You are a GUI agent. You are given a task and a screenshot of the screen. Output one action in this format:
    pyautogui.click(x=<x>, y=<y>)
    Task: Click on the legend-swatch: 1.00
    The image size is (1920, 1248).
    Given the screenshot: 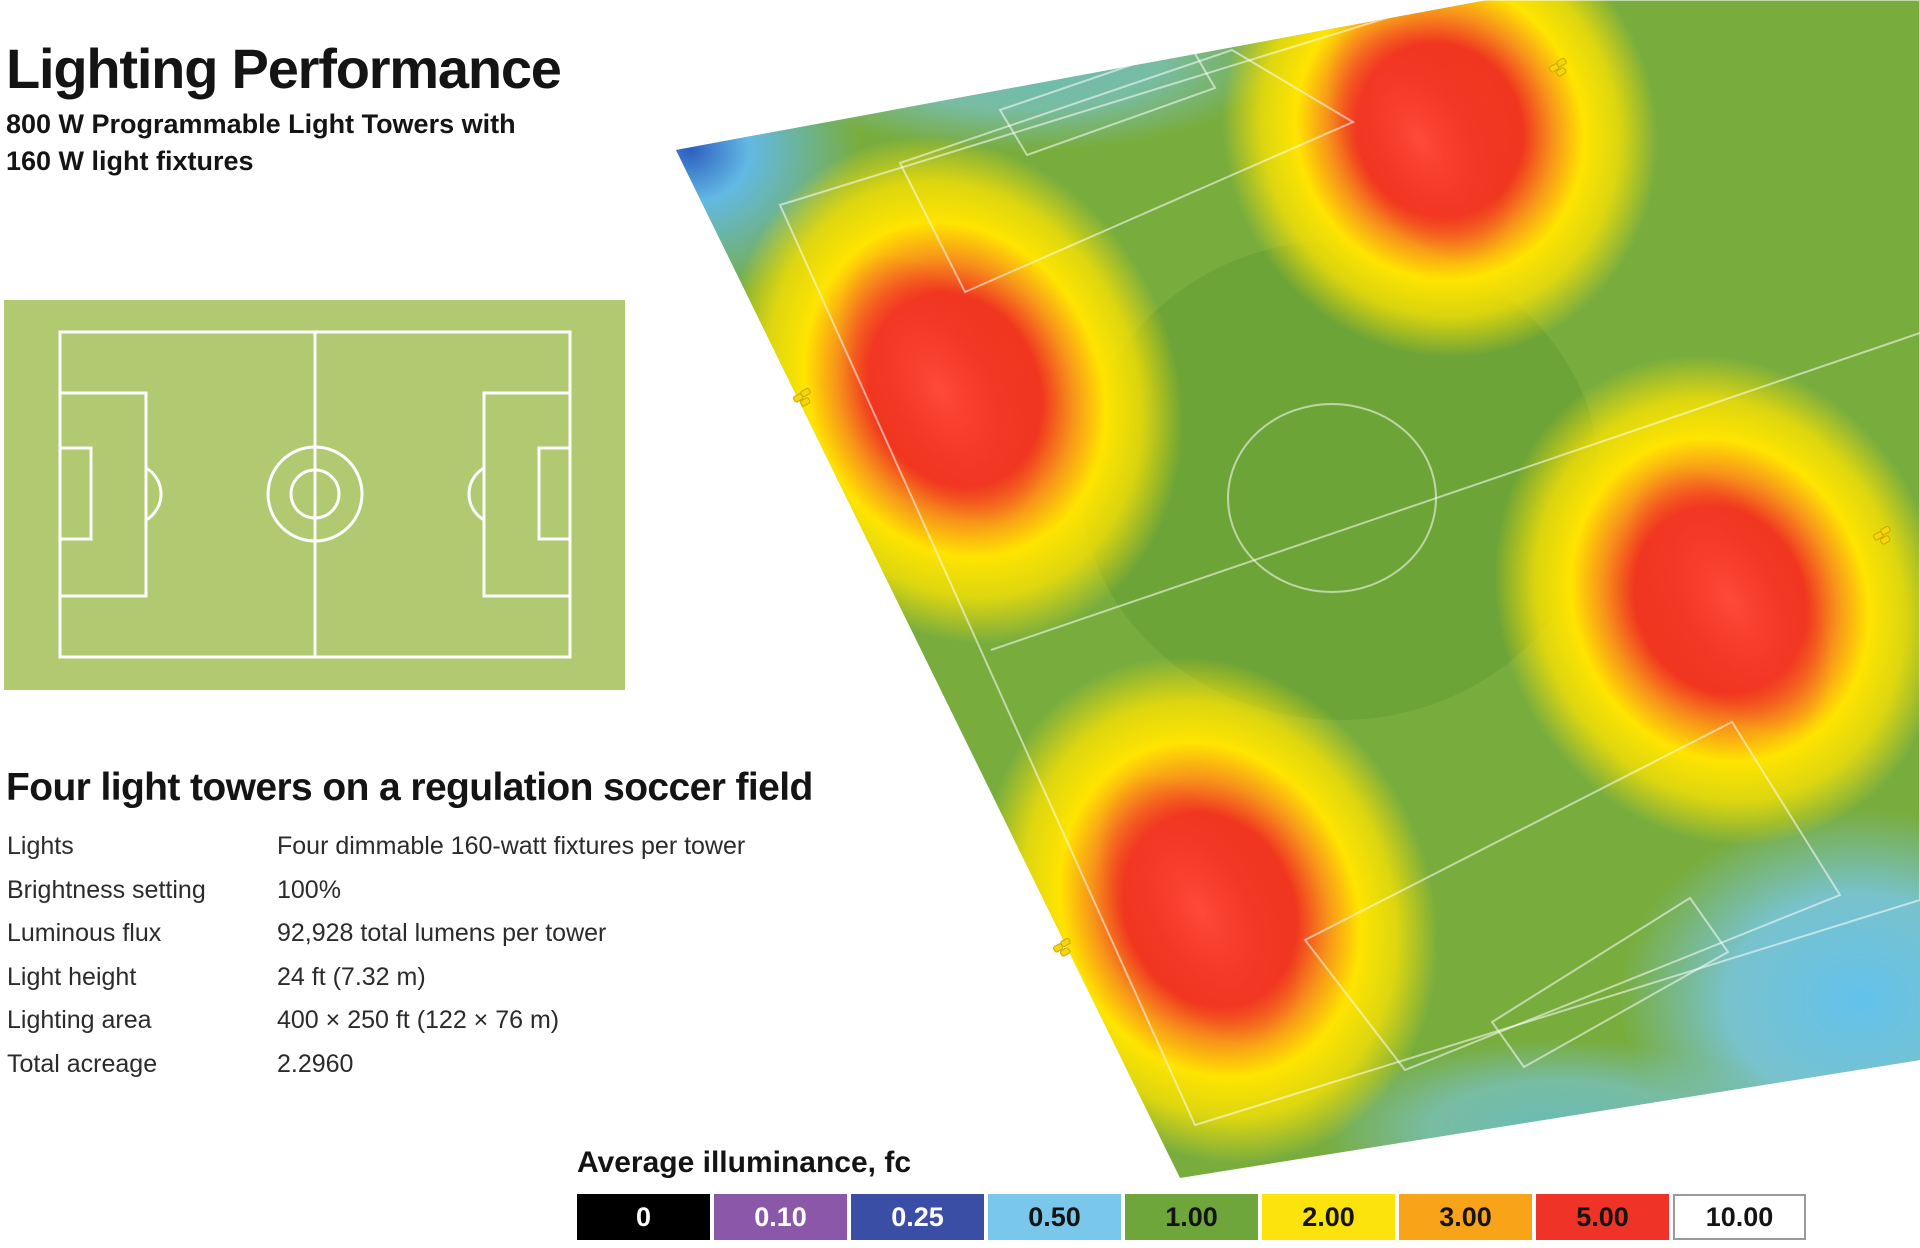 What is the action you would take?
    pyautogui.click(x=1191, y=1217)
    